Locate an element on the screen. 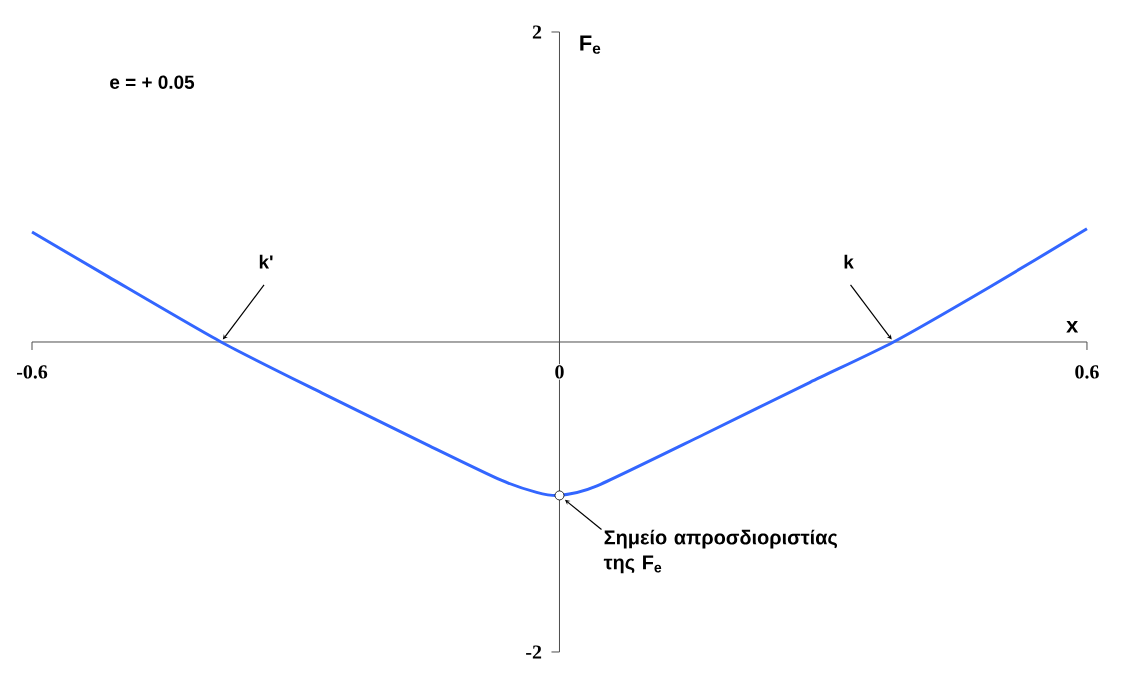 The image size is (1127, 691). annotation: k is located at coordinates (849, 261).